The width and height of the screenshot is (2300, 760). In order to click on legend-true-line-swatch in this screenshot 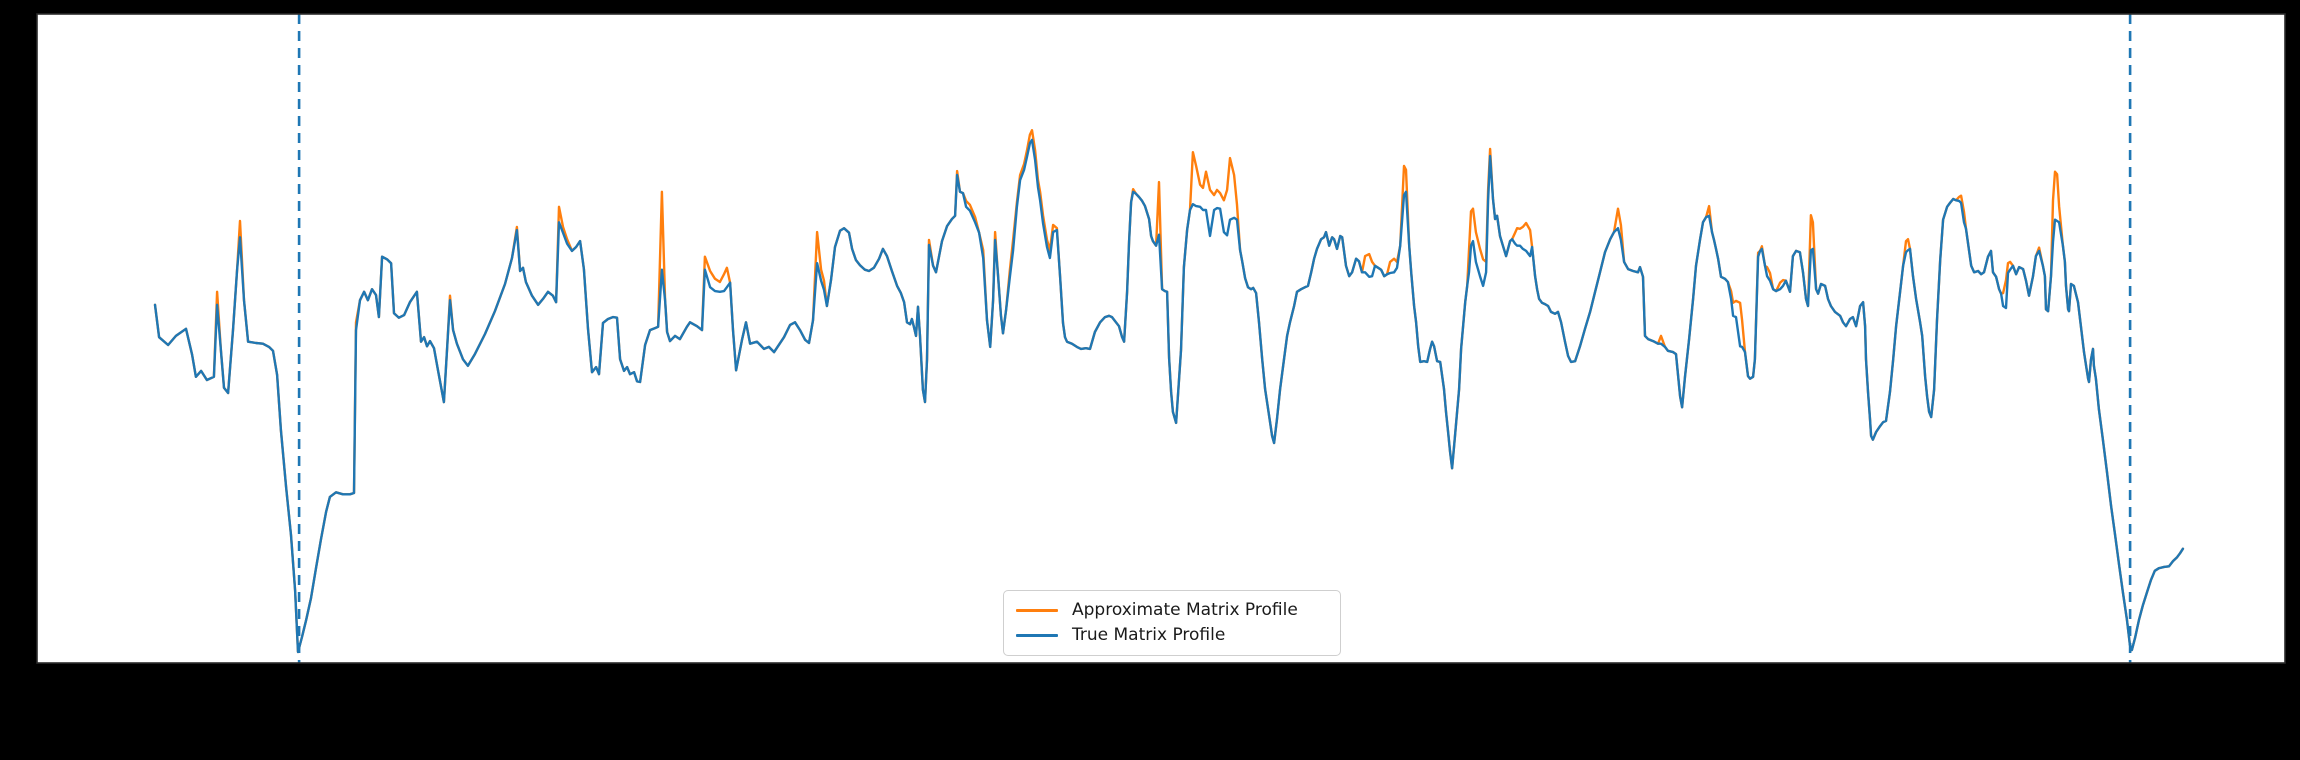, I will do `click(1037, 635)`.